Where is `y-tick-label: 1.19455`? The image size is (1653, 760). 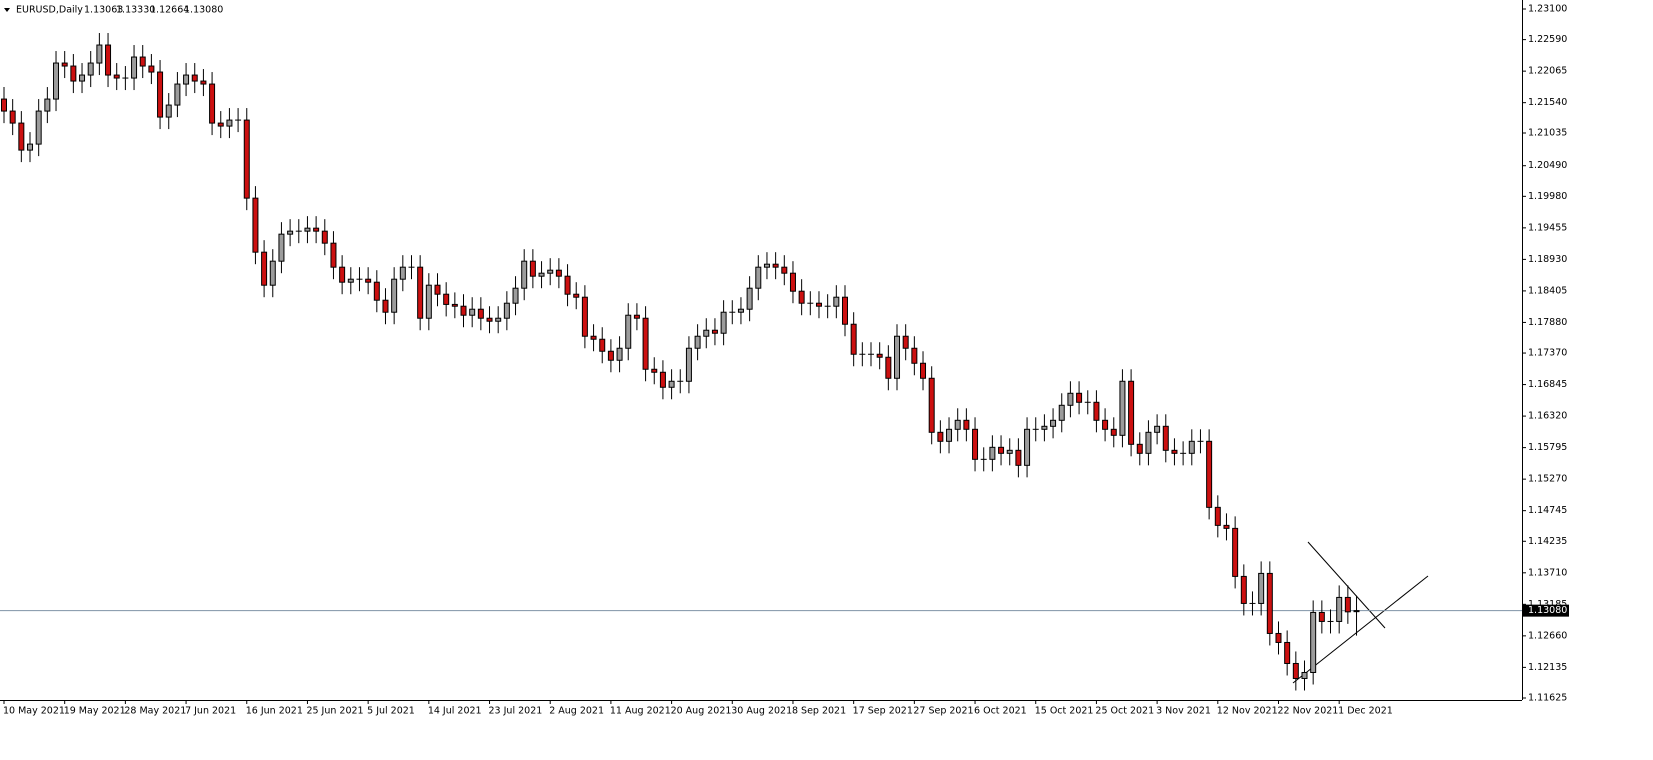 y-tick-label: 1.19455 is located at coordinates (1547, 227).